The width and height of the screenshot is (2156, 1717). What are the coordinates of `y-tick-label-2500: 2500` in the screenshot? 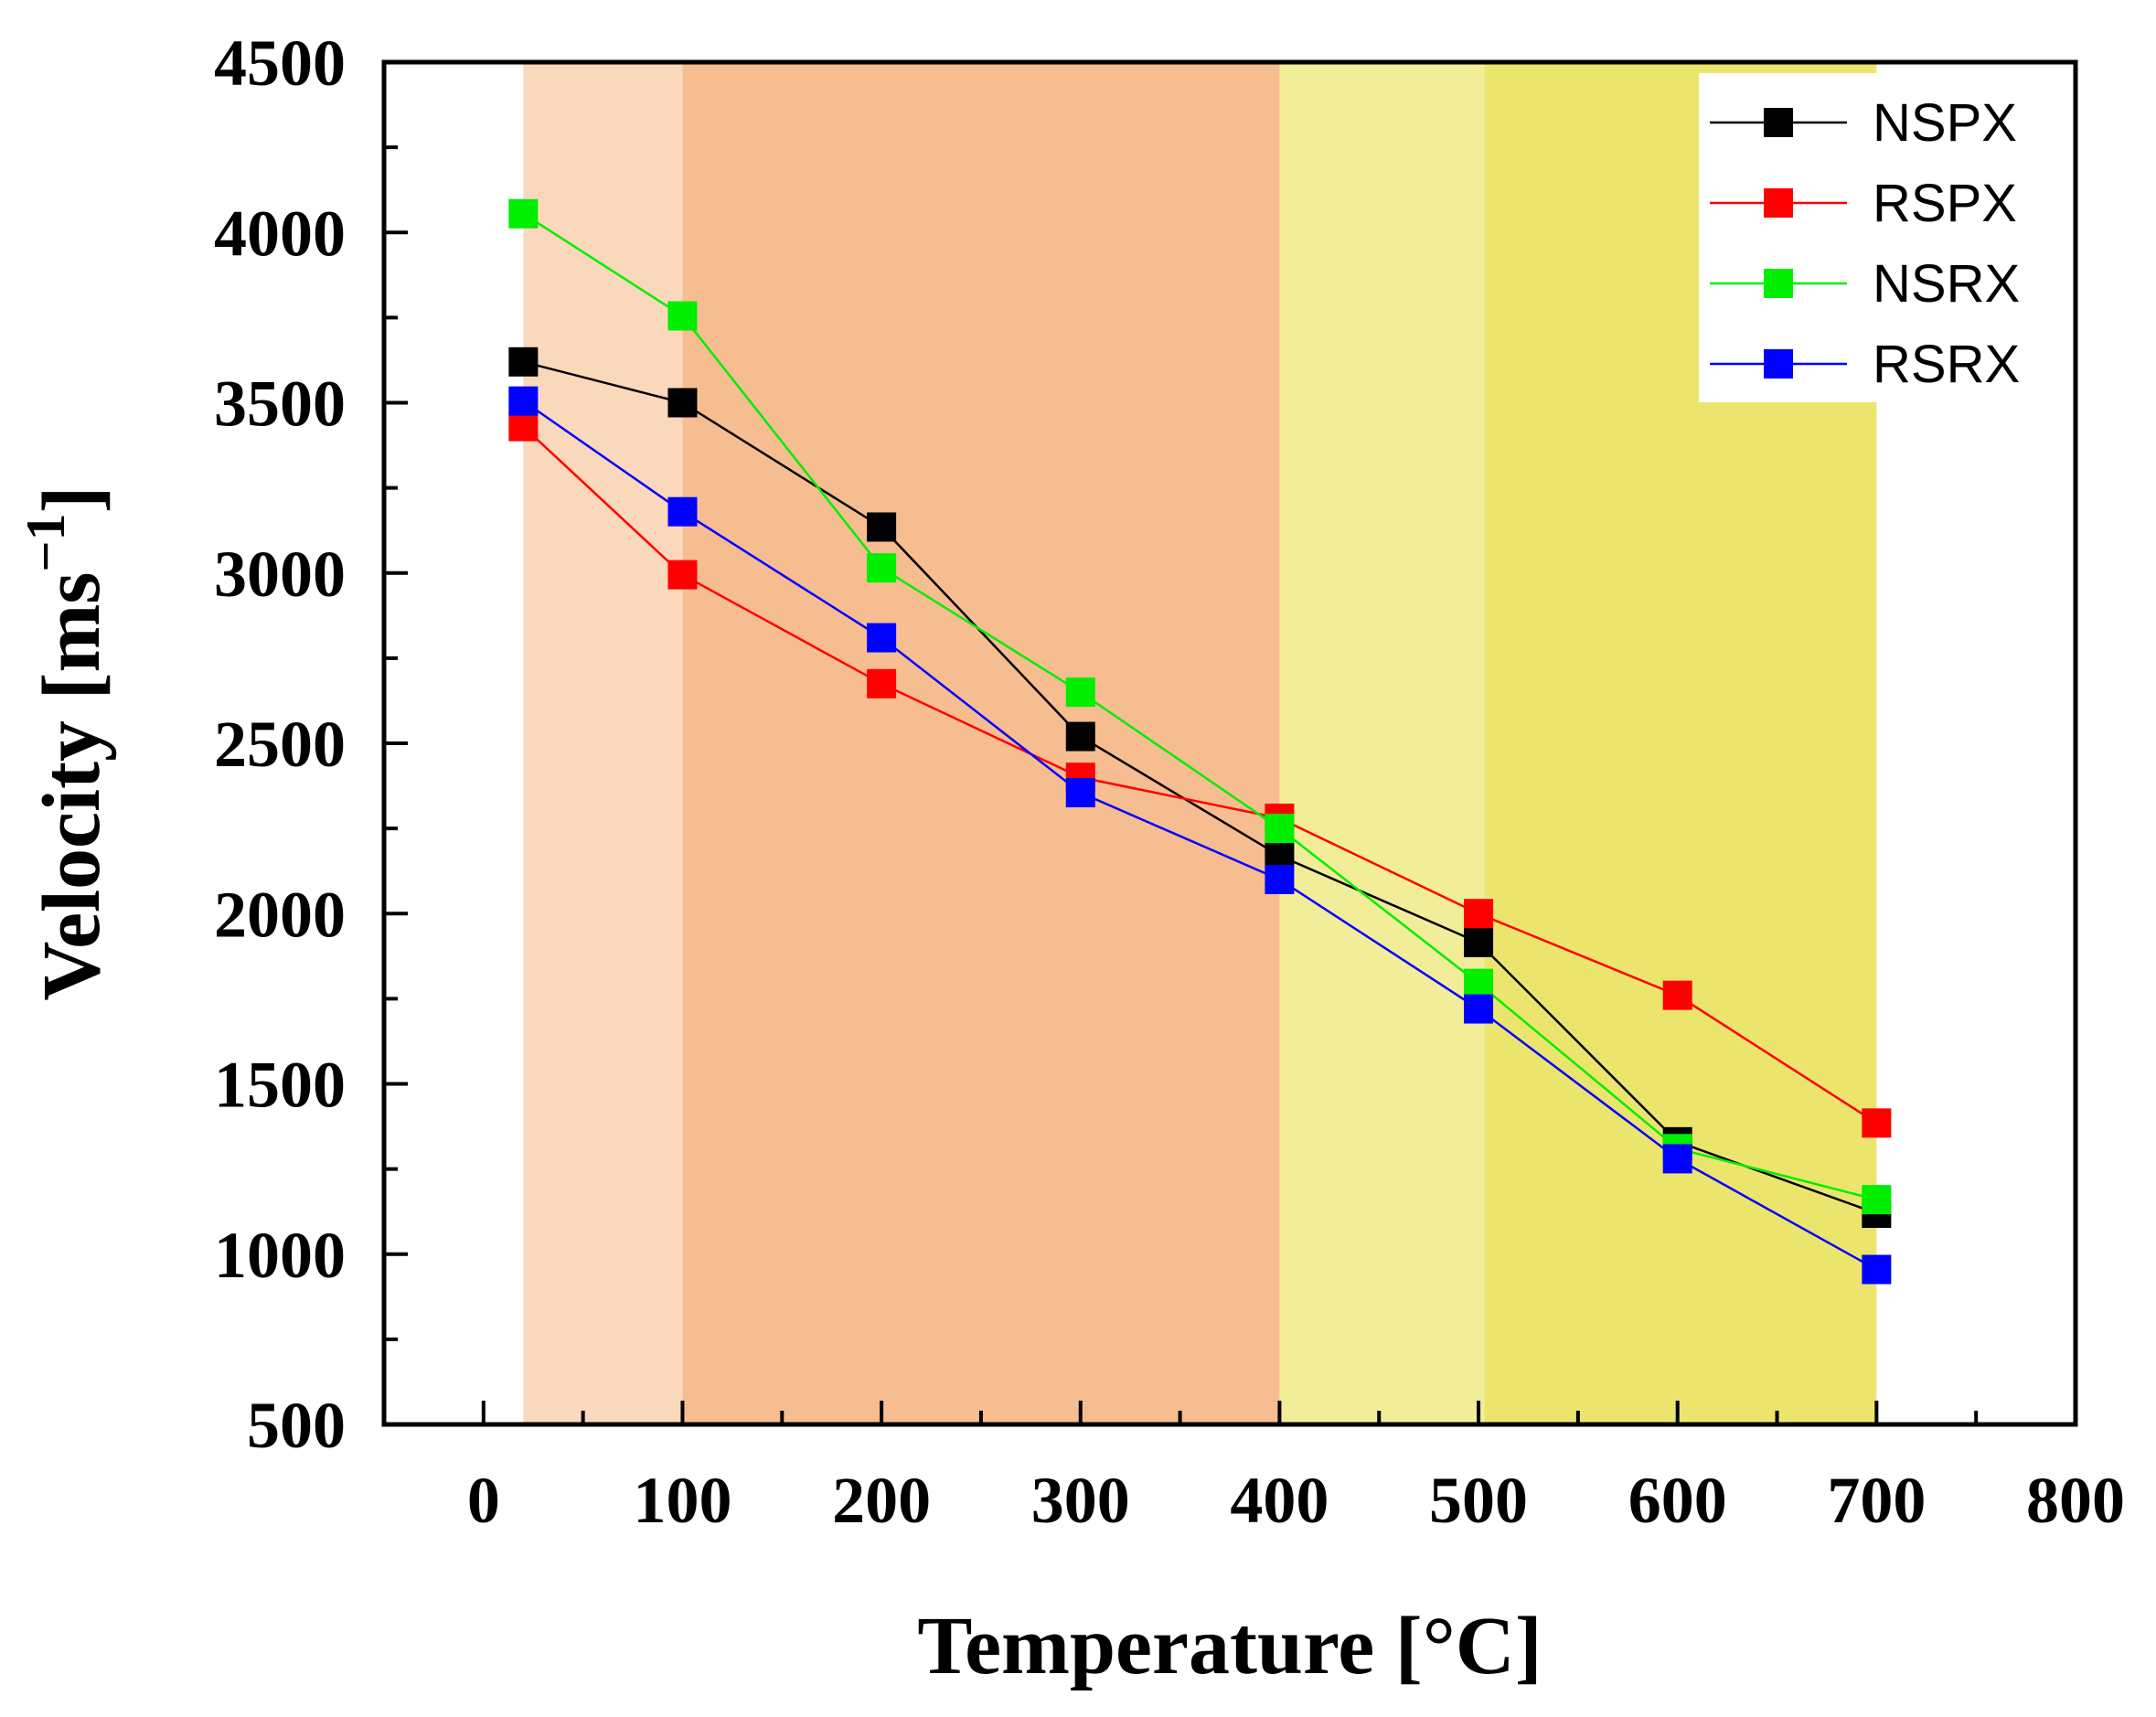 It's located at (280, 744).